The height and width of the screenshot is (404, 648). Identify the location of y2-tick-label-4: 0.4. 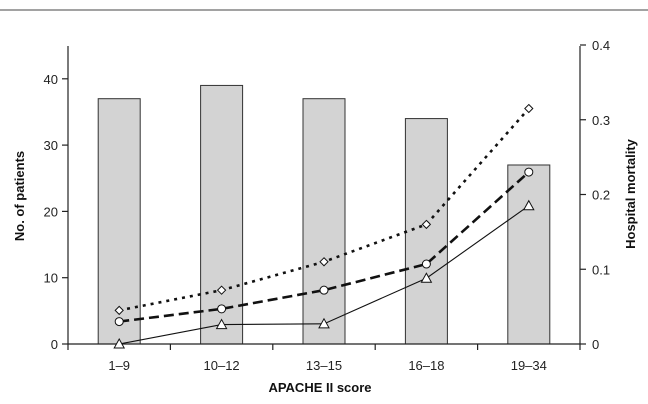
(601, 45).